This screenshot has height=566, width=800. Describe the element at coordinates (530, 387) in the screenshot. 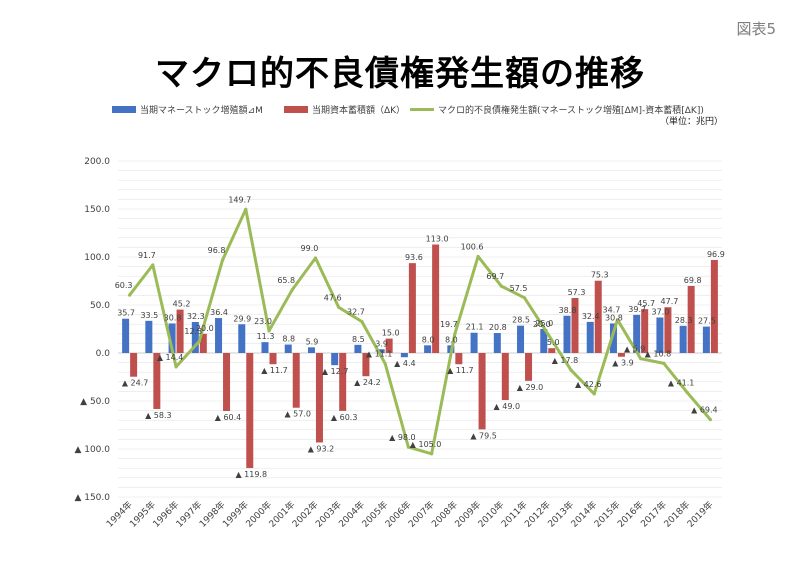

I see `capital-data-label: ▲ 29.0` at that location.